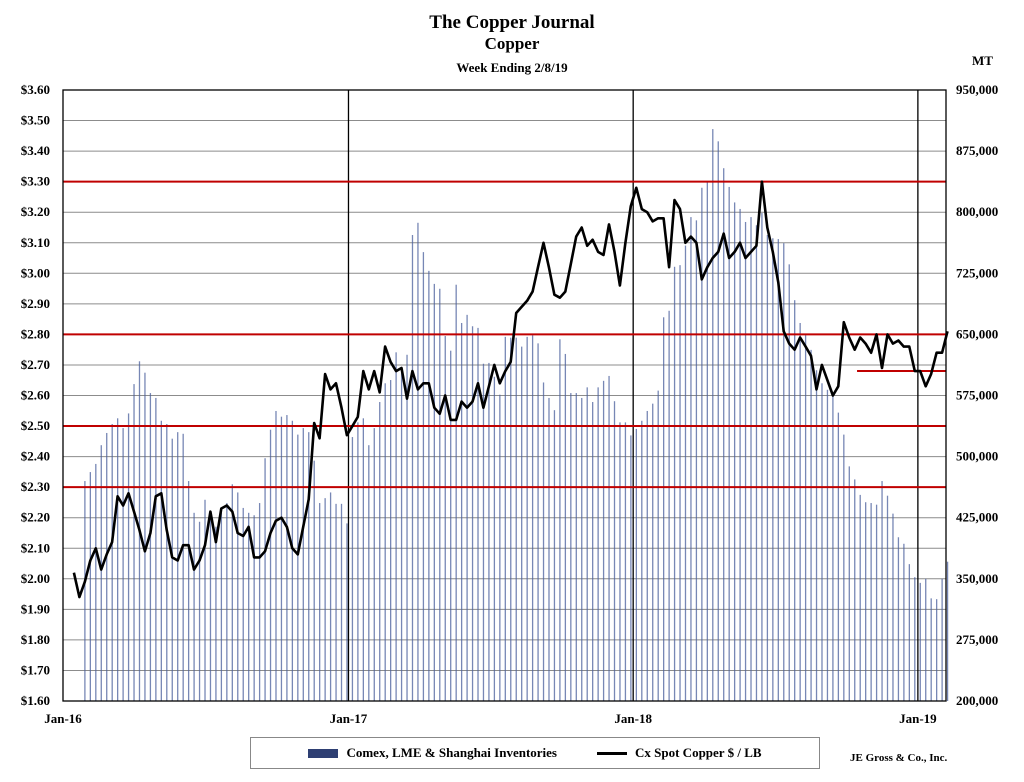  Describe the element at coordinates (451, 752) in the screenshot. I see `legend-label: Comex, LME & Shanghai Inventories` at that location.